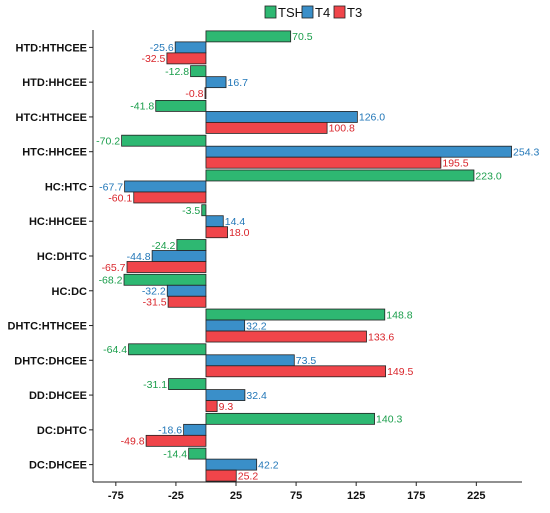  I want to click on data-label-t4: 42.2, so click(268, 465).